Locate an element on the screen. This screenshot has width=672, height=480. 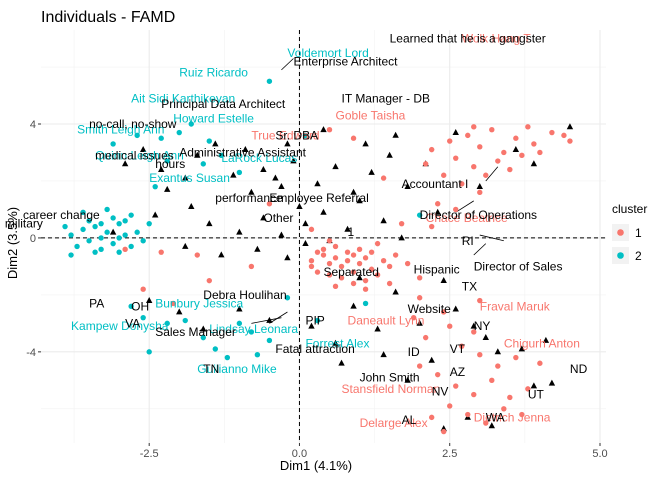
individual-label: Chace Beatrice is located at coordinates (467, 218).